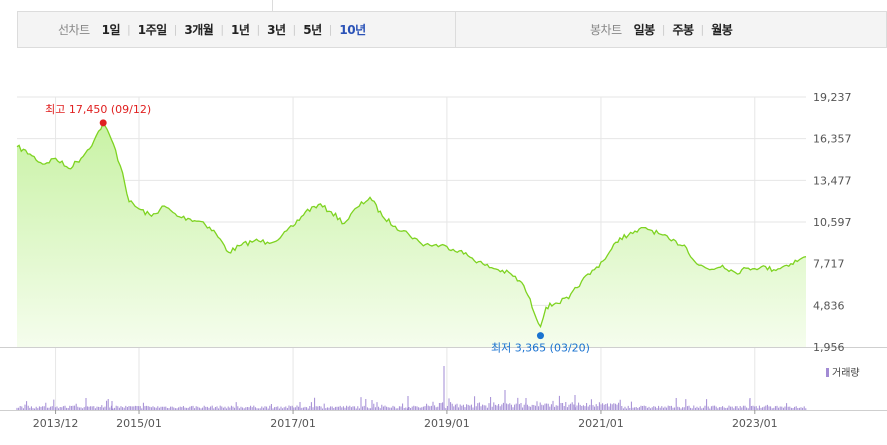 Image resolution: width=887 pixels, height=445 pixels. What do you see at coordinates (683, 30) in the screenshot?
I see `tab-weekly-candle: 주봉` at bounding box center [683, 30].